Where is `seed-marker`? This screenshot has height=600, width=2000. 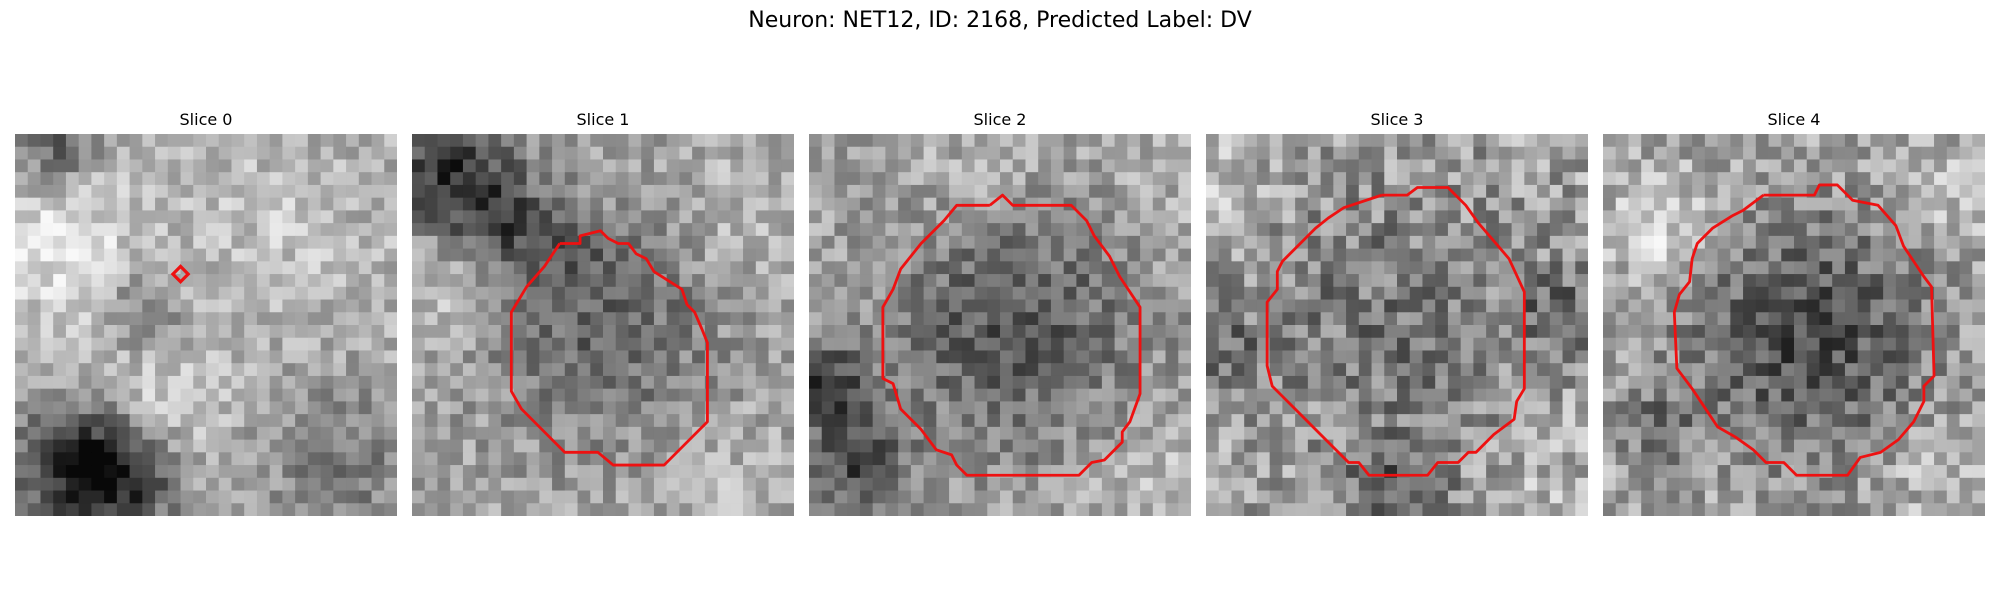
seed-marker is located at coordinates (180, 274).